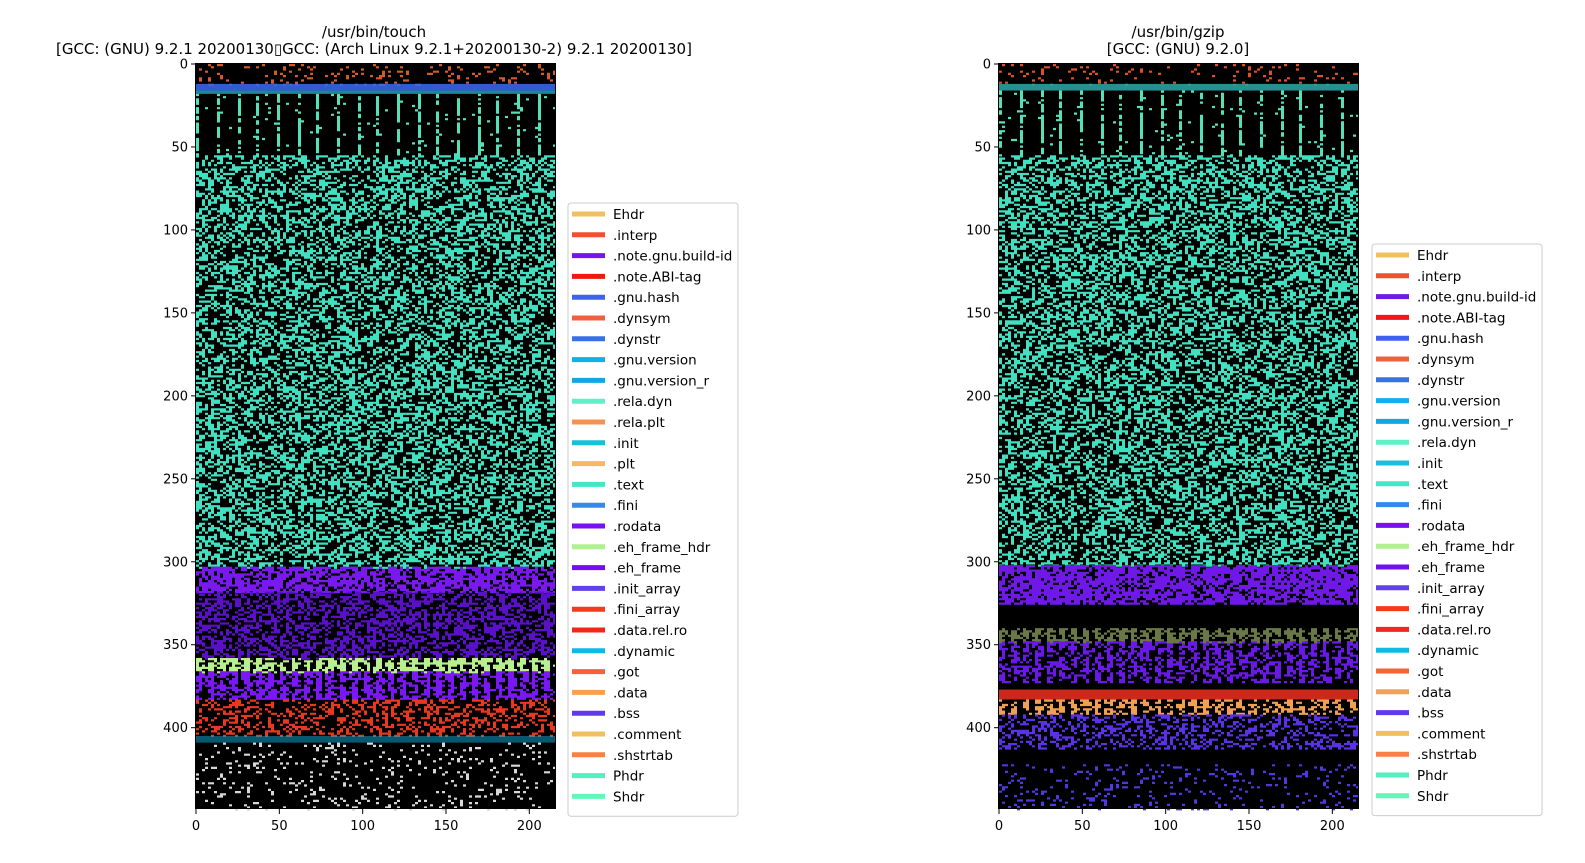 This screenshot has height=863, width=1585. I want to click on legend-item: .fini, so click(1409, 506).